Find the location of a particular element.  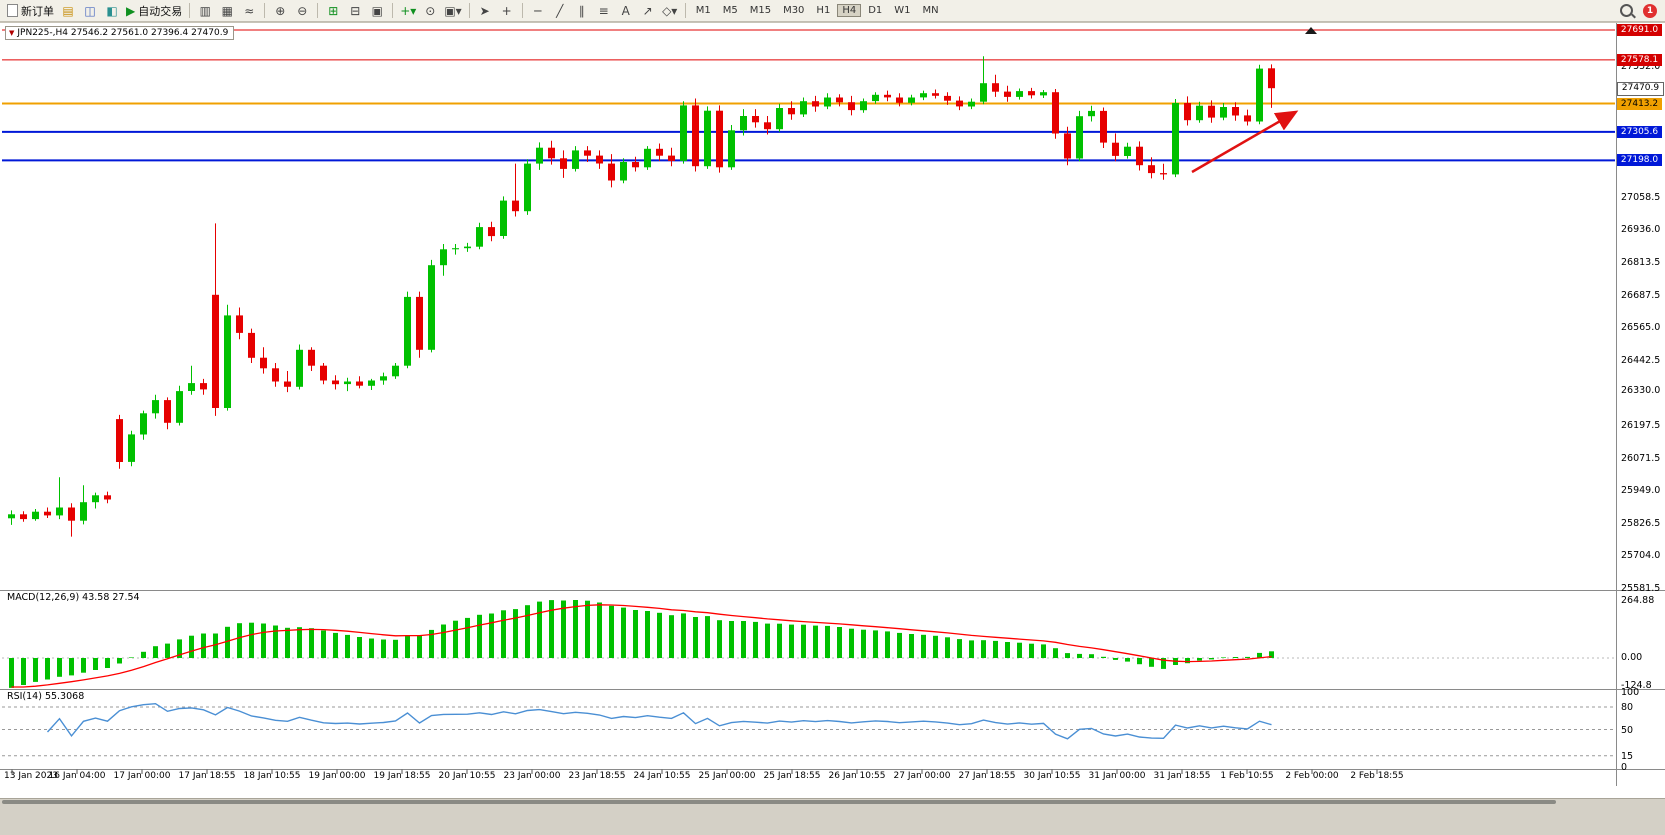

tile-windows-button: ⊞ is located at coordinates (333, 11).